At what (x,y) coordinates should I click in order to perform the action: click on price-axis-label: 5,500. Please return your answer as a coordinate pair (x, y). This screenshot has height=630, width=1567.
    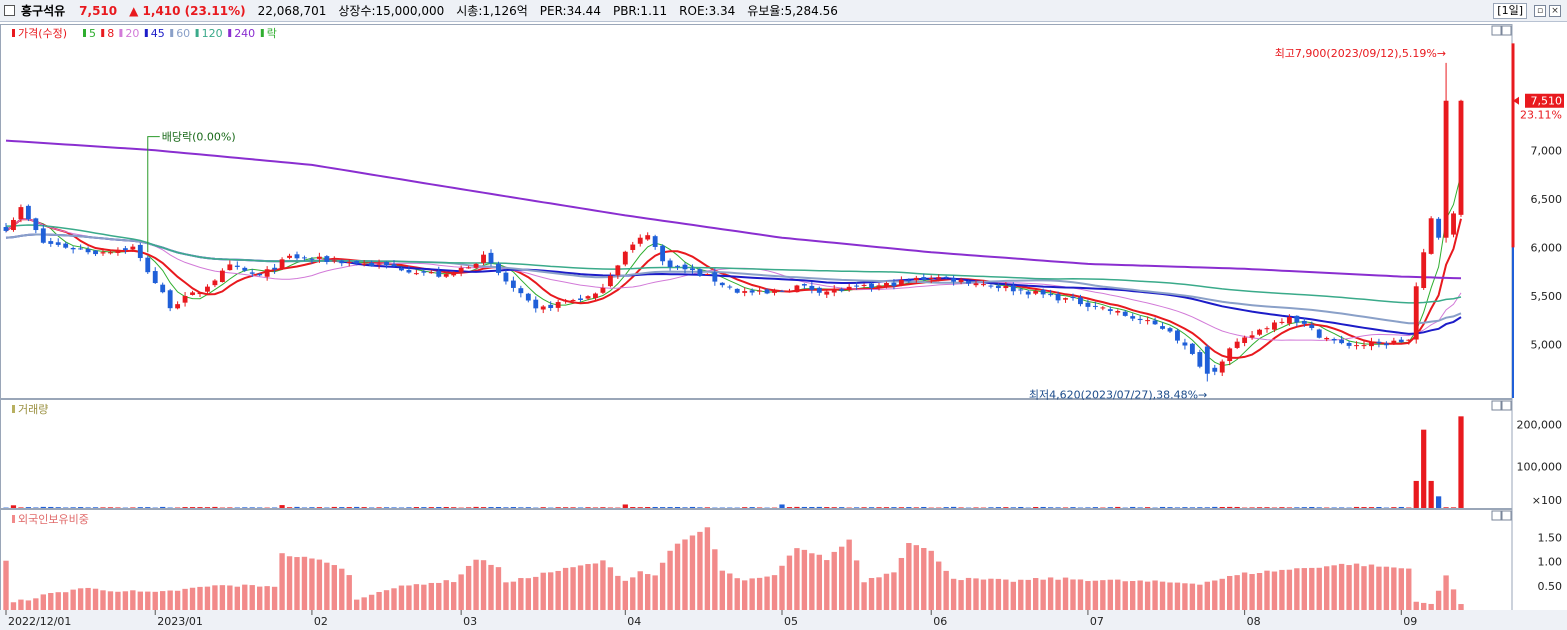
    Looking at the image, I should click on (1547, 296).